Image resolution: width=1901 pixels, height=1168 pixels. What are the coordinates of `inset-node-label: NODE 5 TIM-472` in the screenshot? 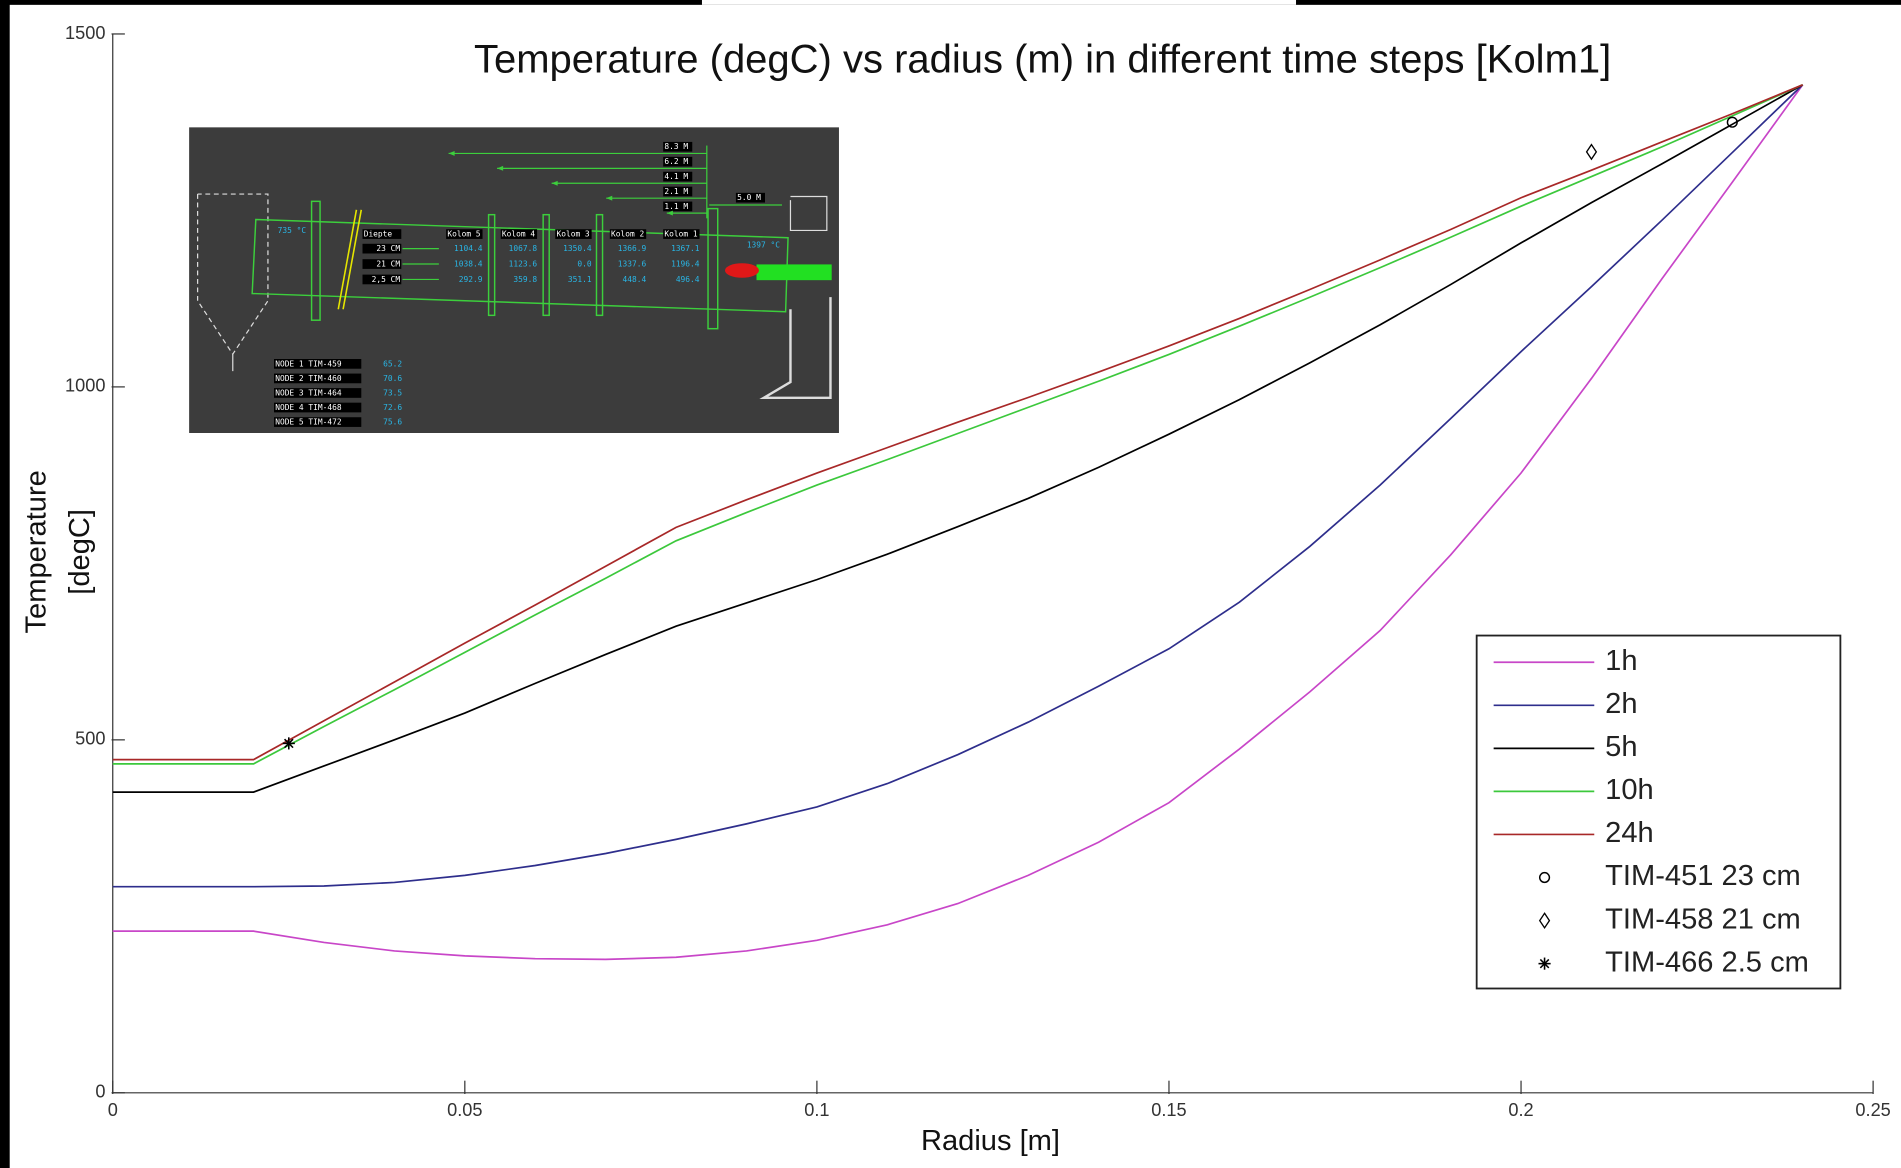 It's located at (308, 422).